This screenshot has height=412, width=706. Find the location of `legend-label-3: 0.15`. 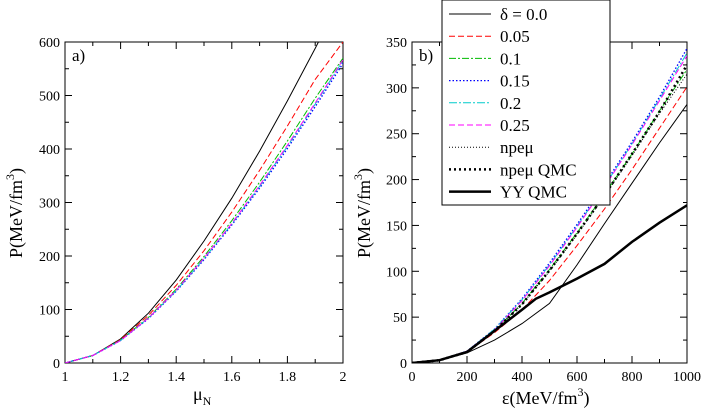

legend-label-3: 0.15 is located at coordinates (515, 81).